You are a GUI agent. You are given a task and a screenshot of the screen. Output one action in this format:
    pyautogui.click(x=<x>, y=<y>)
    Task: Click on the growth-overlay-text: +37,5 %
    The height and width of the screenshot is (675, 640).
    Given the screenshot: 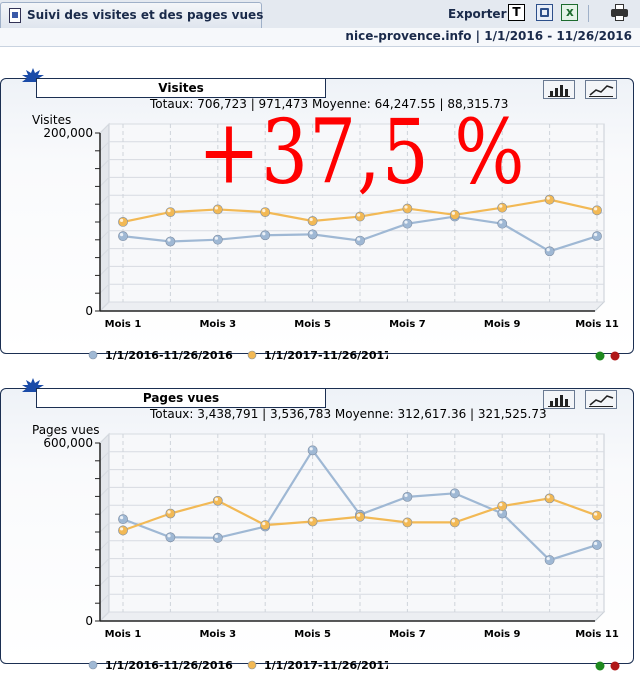 What is the action you would take?
    pyautogui.click(x=362, y=152)
    